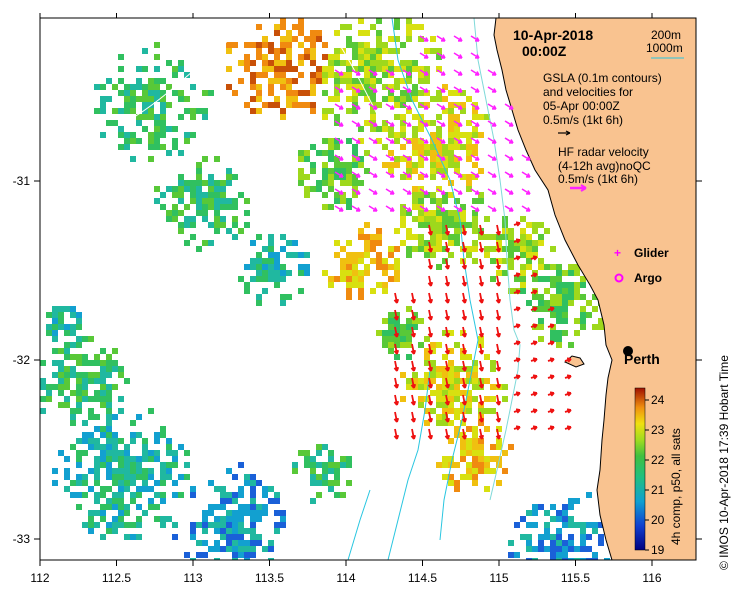 The height and width of the screenshot is (592, 739). Describe the element at coordinates (640, 469) in the screenshot. I see `colorbar` at that location.